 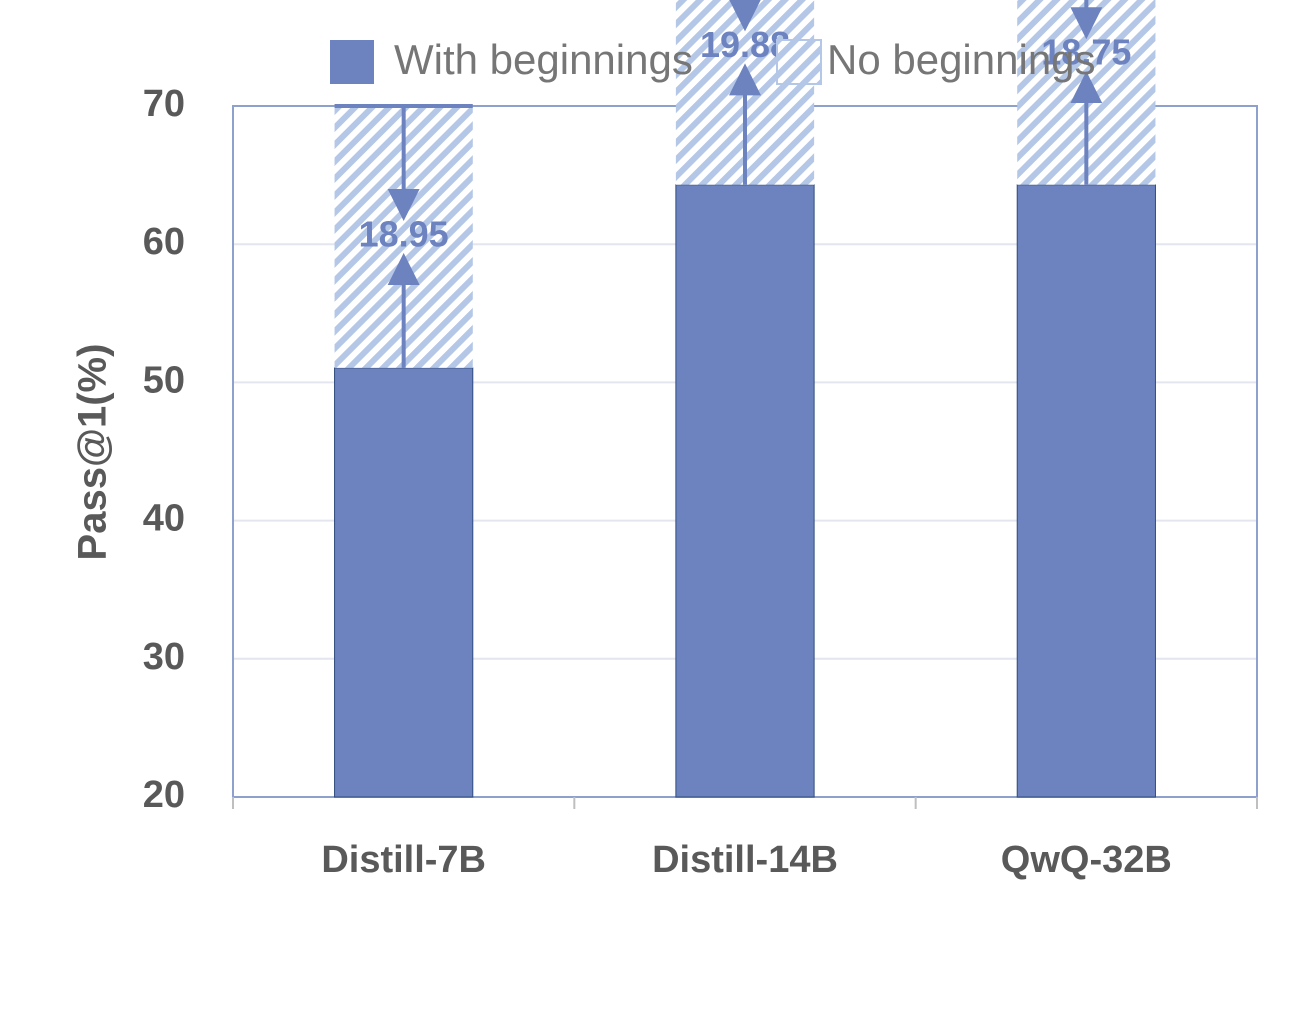 What do you see at coordinates (164, 795) in the screenshot?
I see `y-tick-label: 20` at bounding box center [164, 795].